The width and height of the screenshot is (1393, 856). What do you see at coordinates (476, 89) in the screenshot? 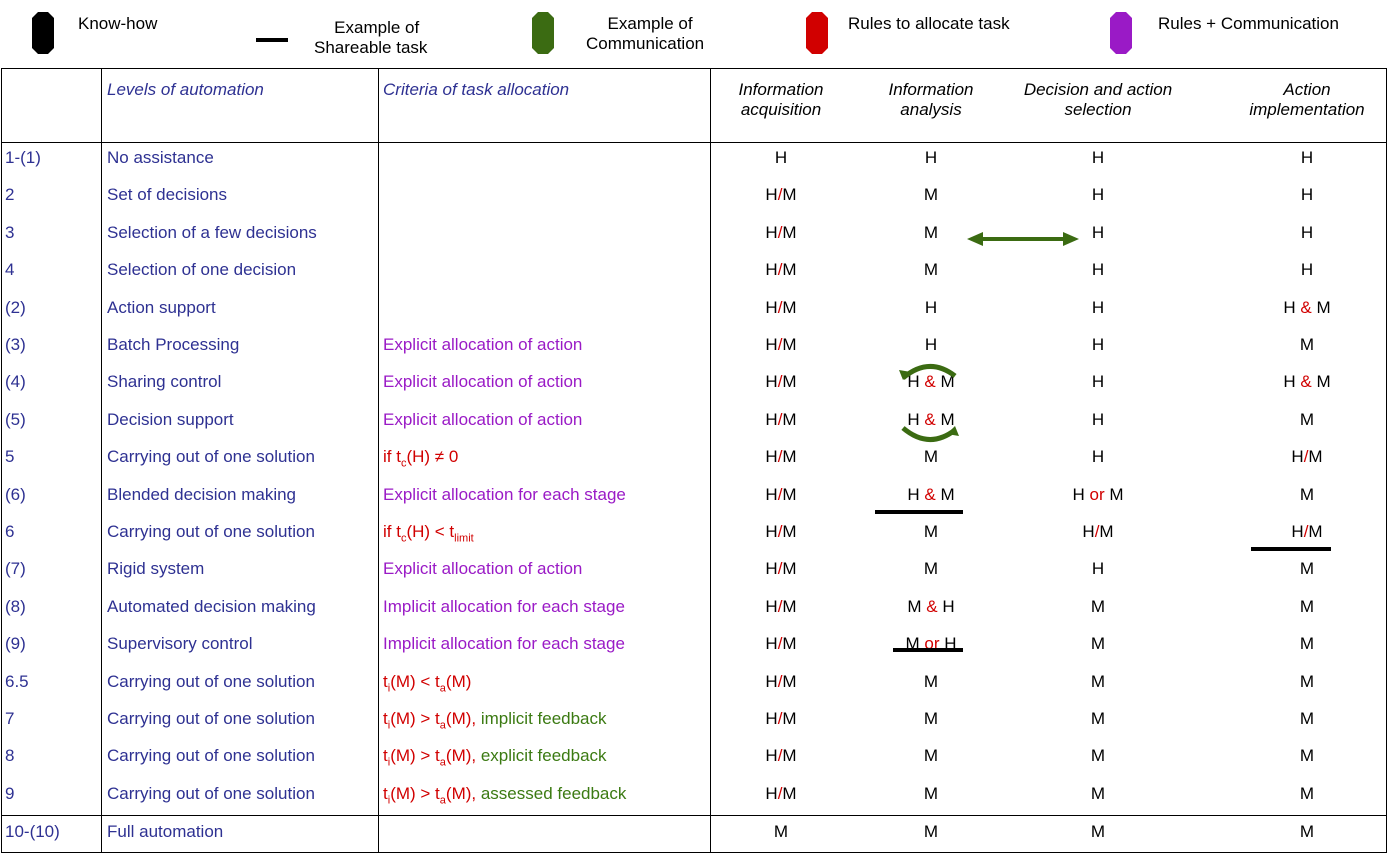
I see `header-criteria-of-task-allocation: Criteria of task allocation` at bounding box center [476, 89].